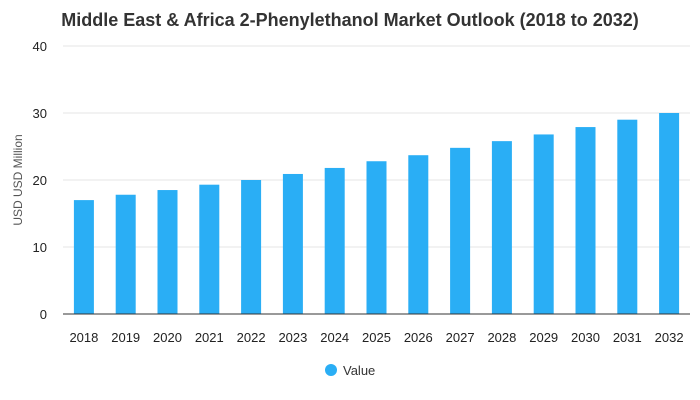 This screenshot has height=400, width=700. I want to click on bar-2022, so click(251, 247).